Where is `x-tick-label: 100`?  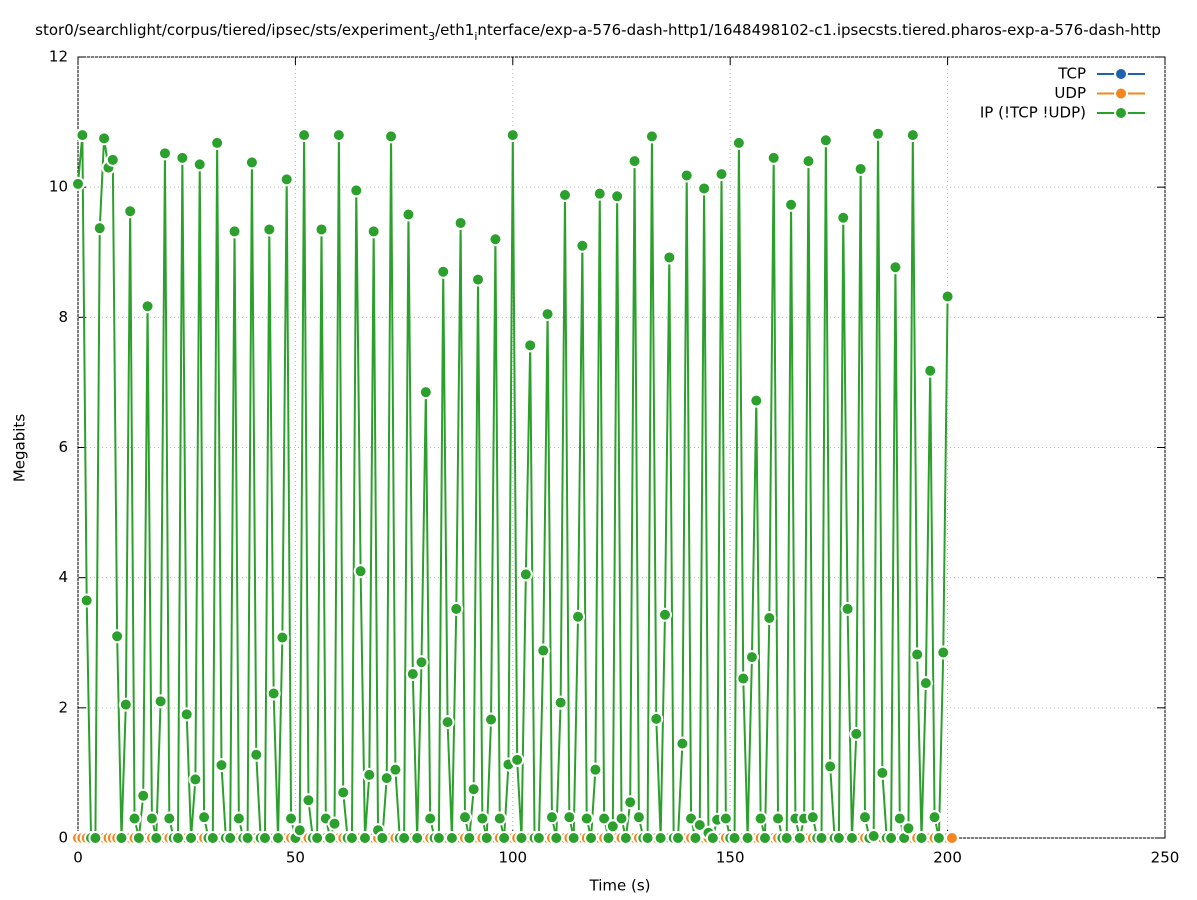
x-tick-label: 100 is located at coordinates (512, 858).